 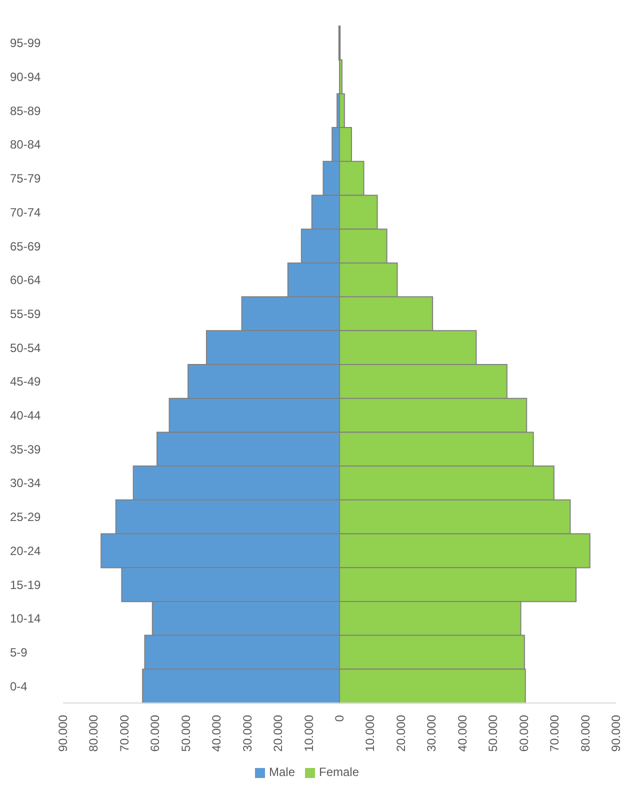 What do you see at coordinates (26, 212) in the screenshot?
I see `y-tick-label: 70-74` at bounding box center [26, 212].